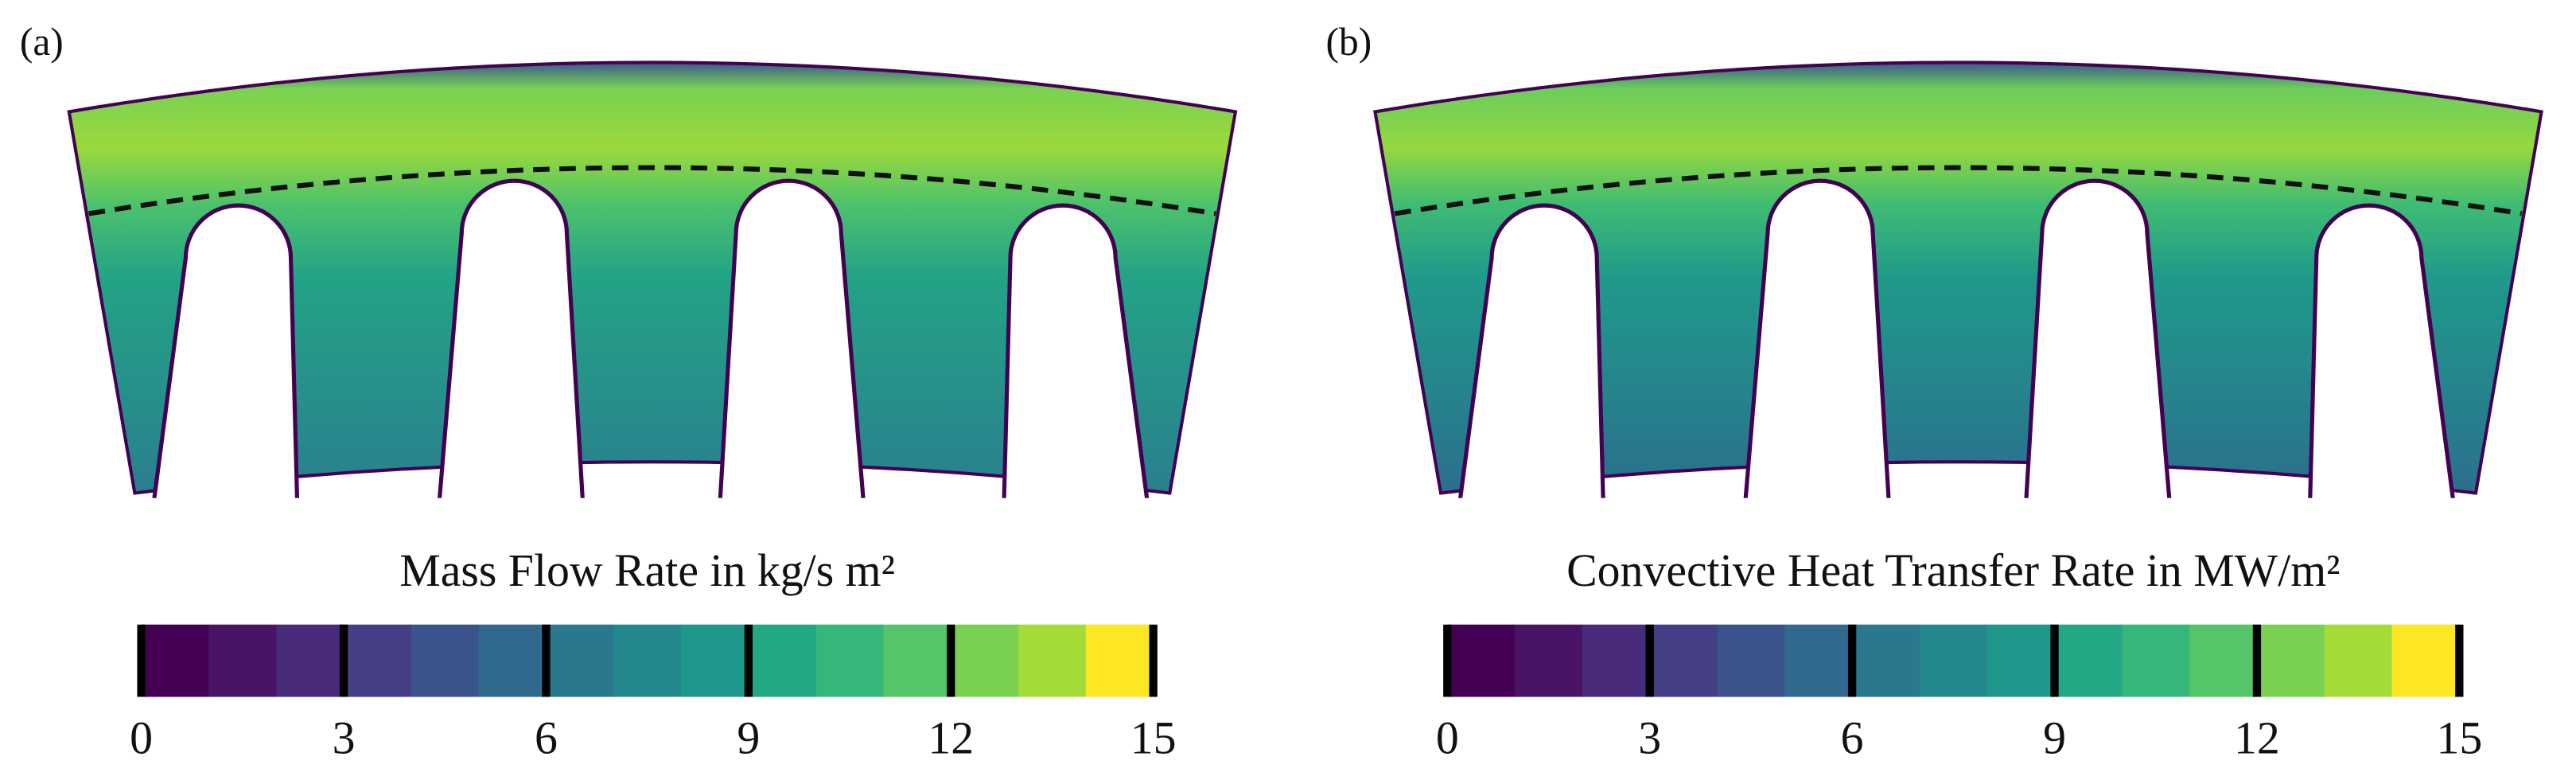  I want to click on panel-label: (a), so click(42, 42).